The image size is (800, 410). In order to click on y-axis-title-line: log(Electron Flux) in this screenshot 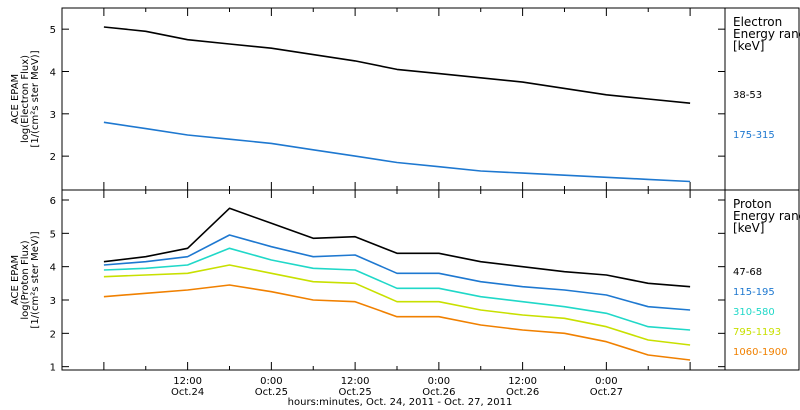, I will do `click(25, 99)`.